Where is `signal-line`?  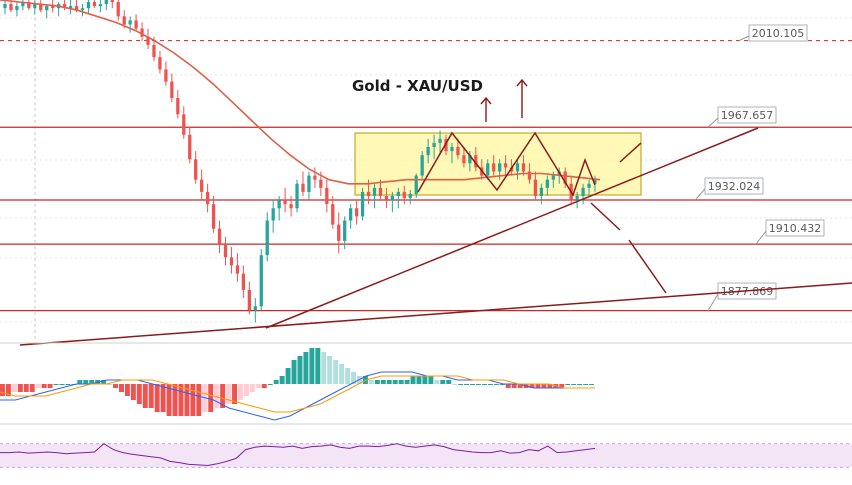
signal-line is located at coordinates (297, 394).